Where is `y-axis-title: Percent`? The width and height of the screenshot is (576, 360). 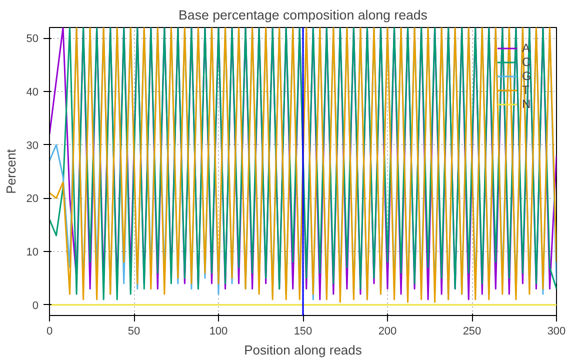
y-axis-title: Percent is located at coordinates (10, 171).